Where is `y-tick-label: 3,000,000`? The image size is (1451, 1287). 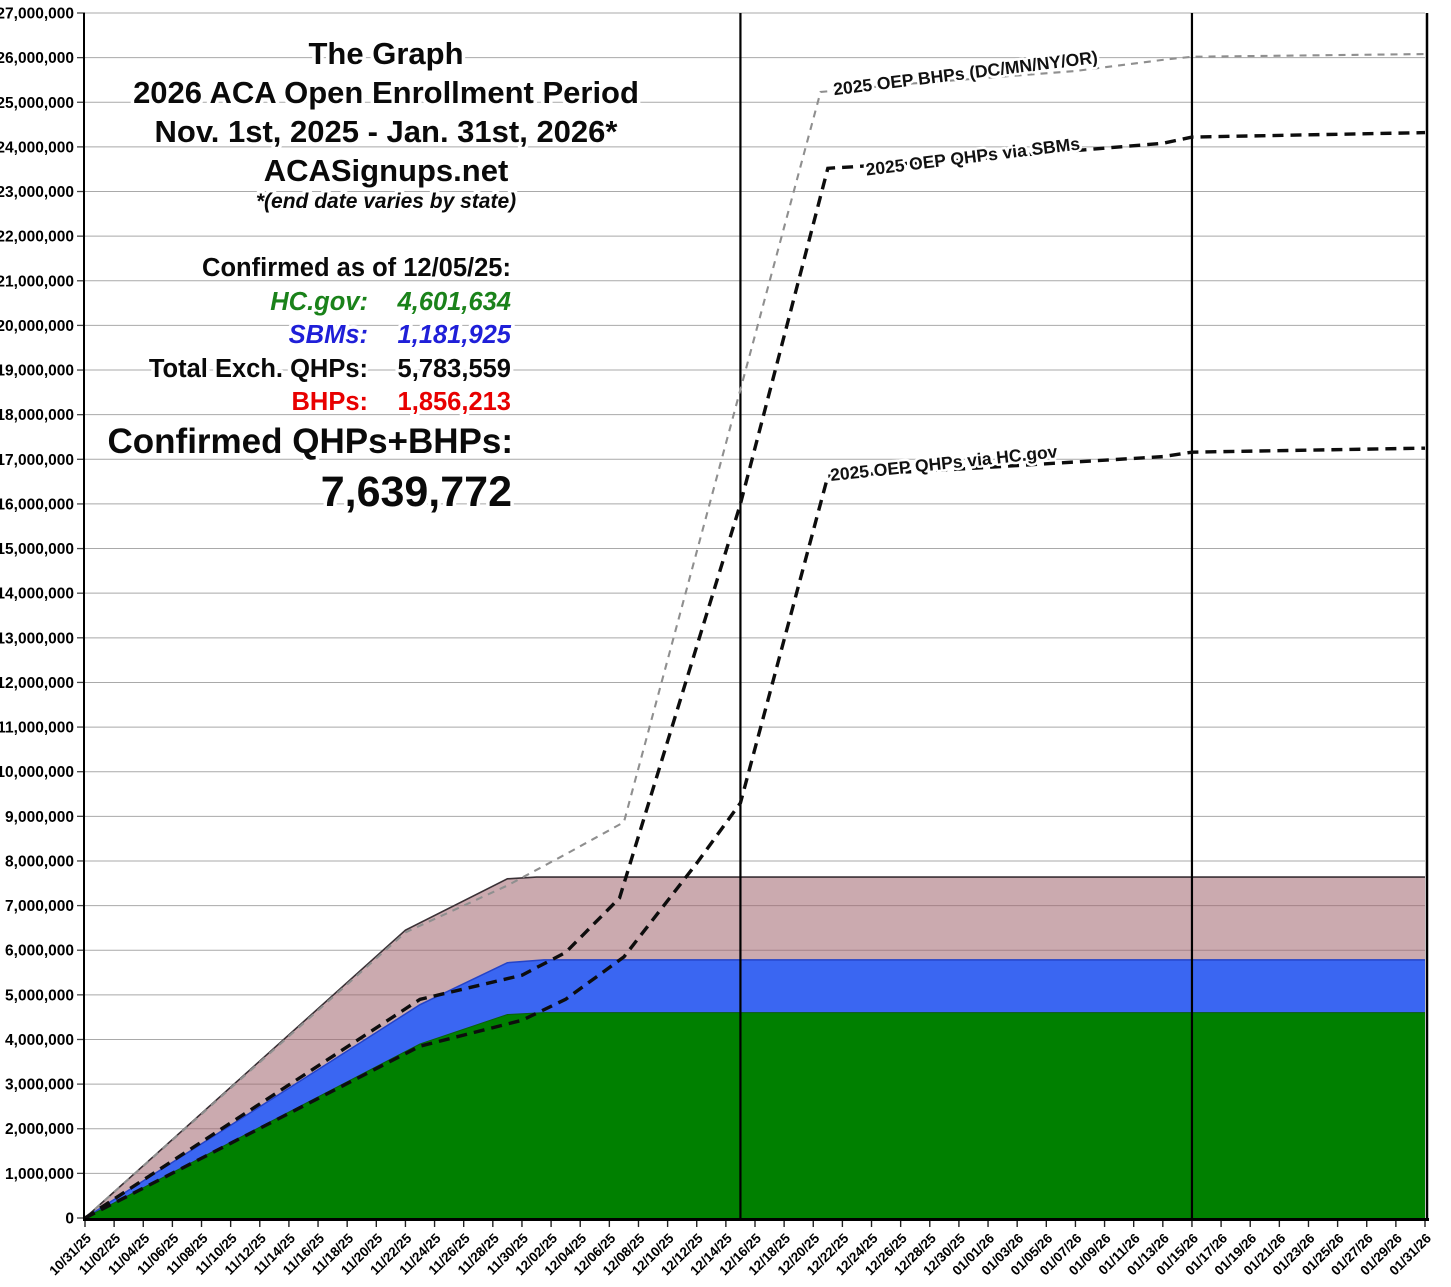
y-tick-label: 3,000,000 is located at coordinates (39, 1085).